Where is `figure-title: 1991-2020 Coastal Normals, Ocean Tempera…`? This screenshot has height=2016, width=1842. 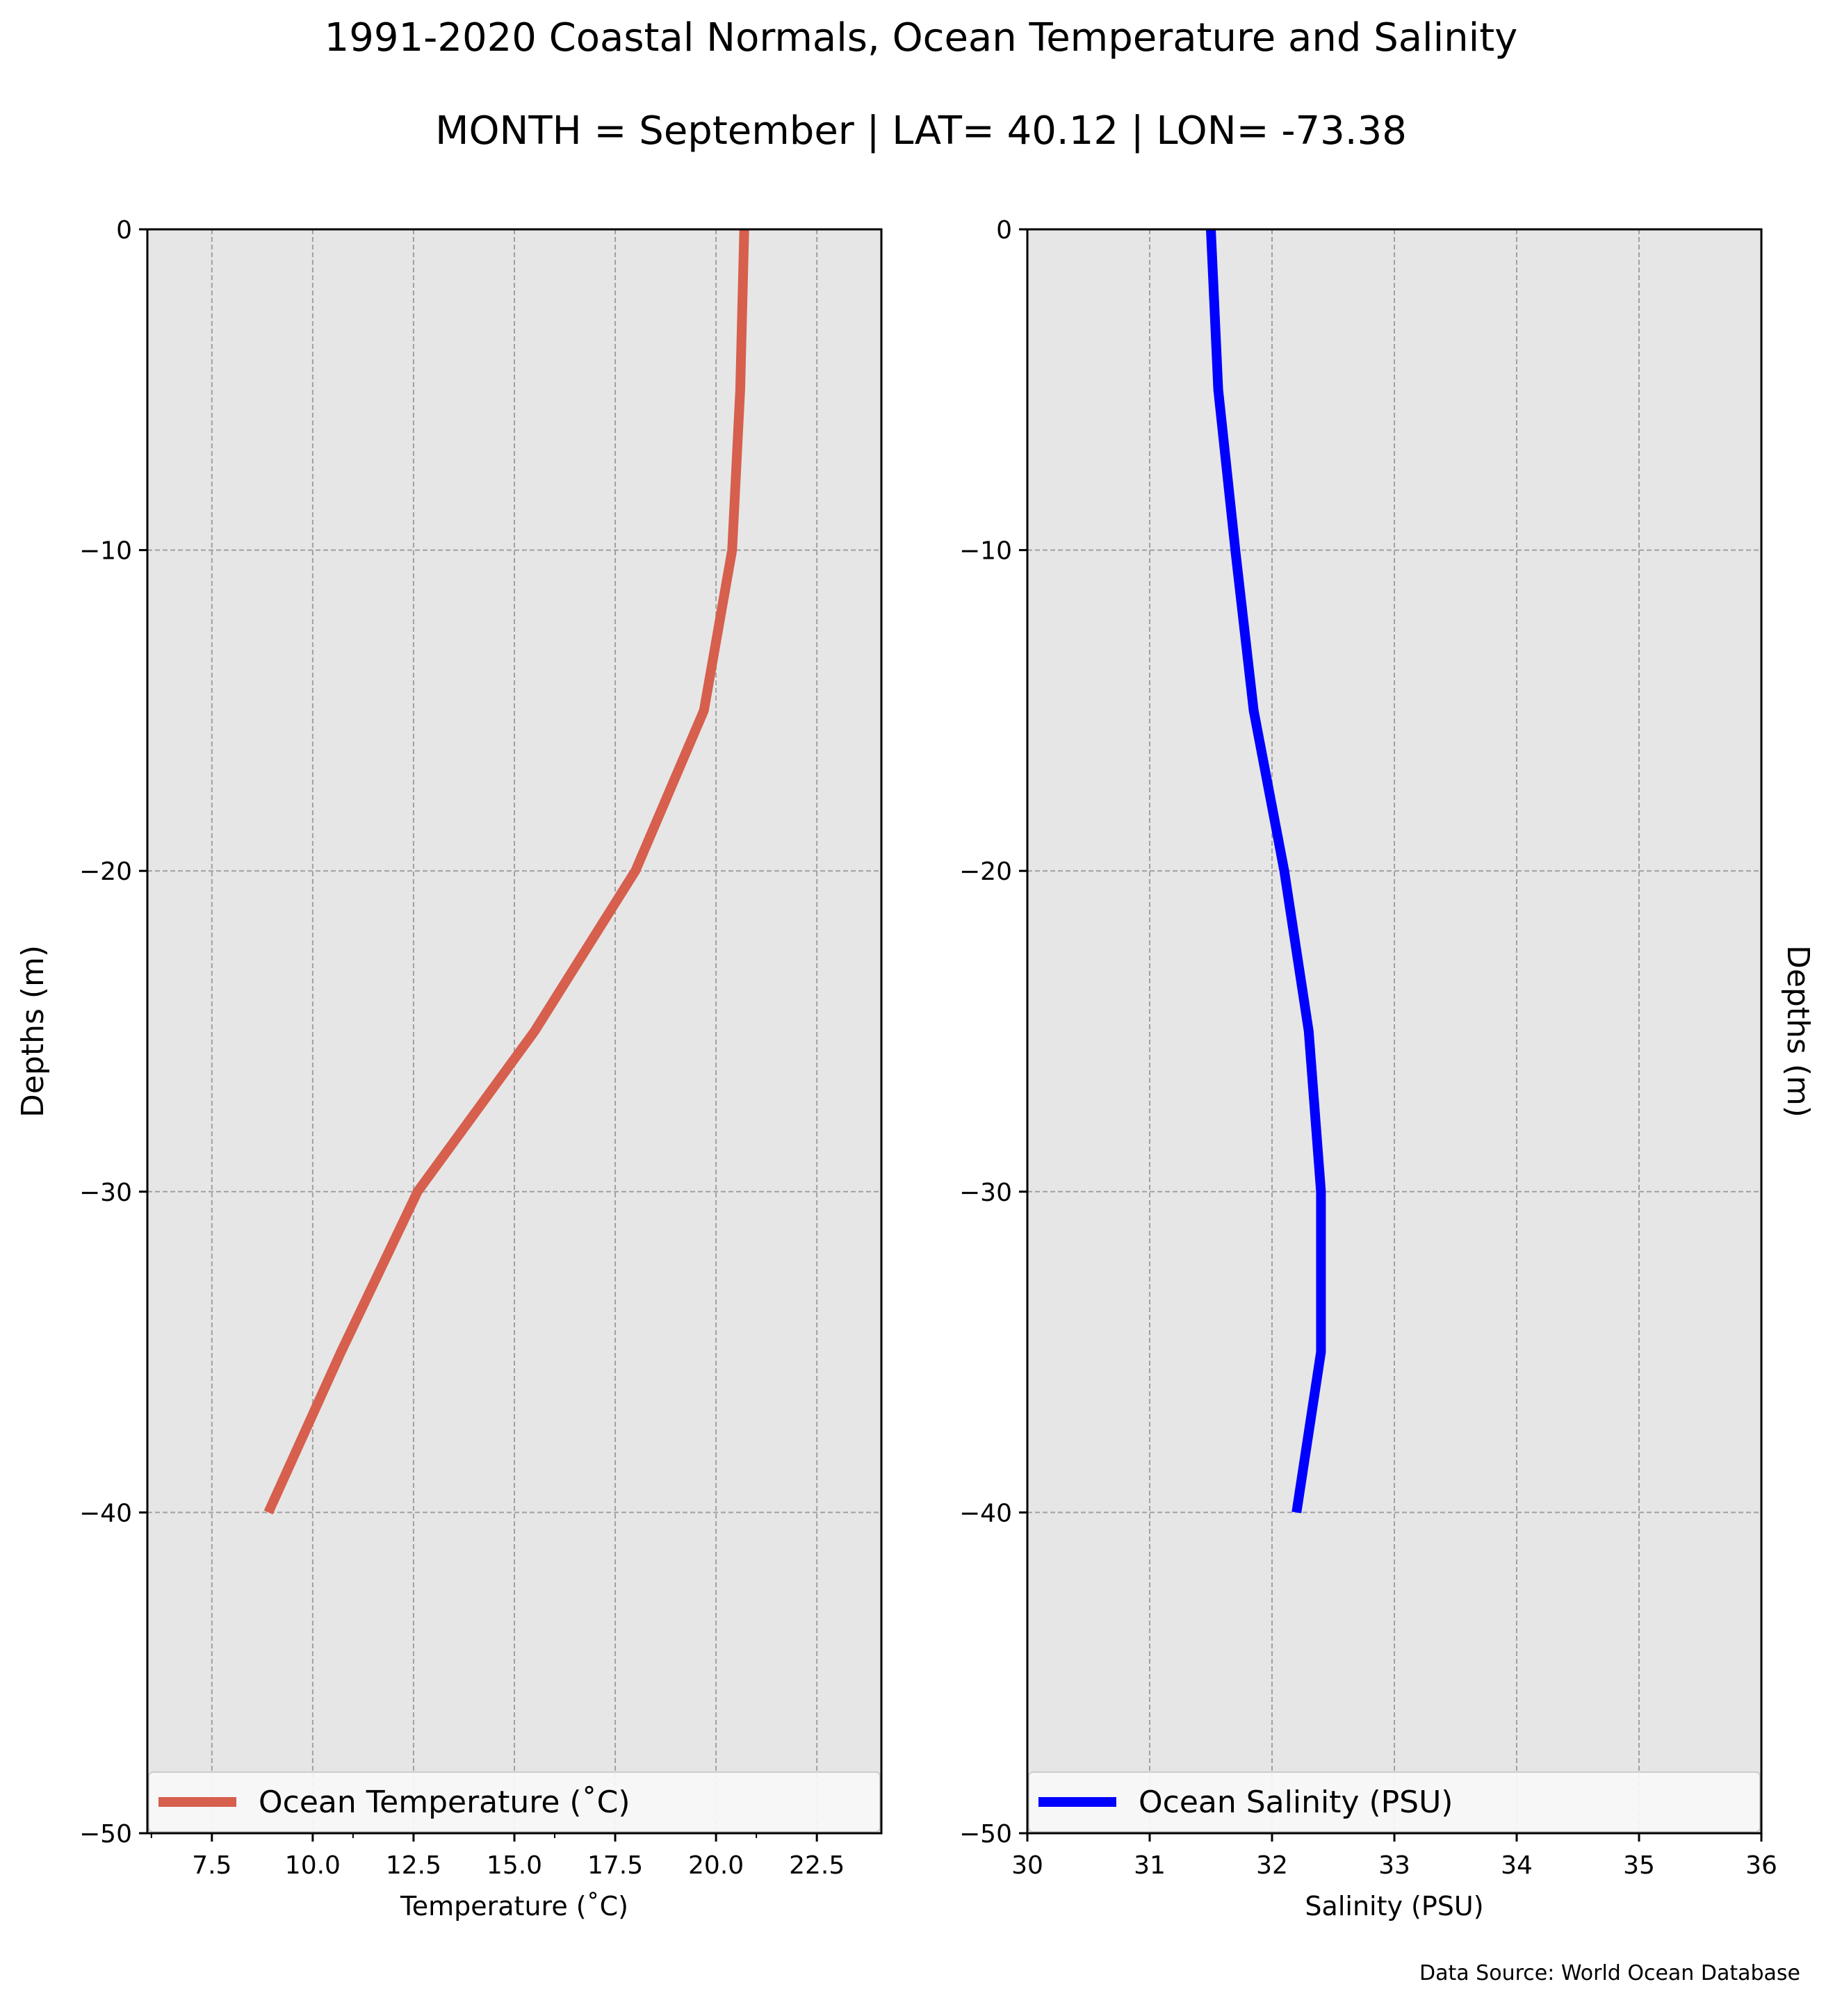 figure-title: 1991-2020 Coastal Normals, Ocean Tempera… is located at coordinates (921, 38).